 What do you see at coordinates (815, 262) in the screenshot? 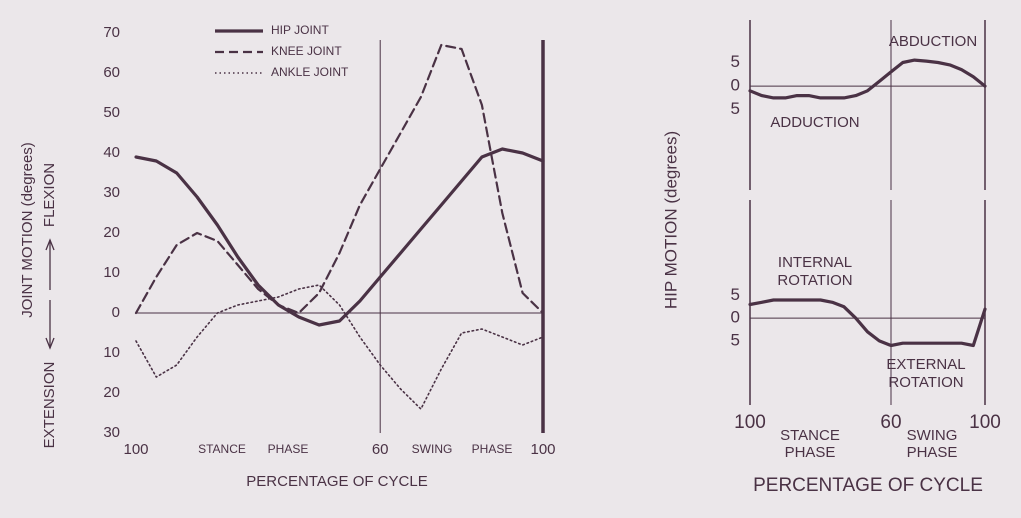
I see `annotation: INTERNAL` at bounding box center [815, 262].